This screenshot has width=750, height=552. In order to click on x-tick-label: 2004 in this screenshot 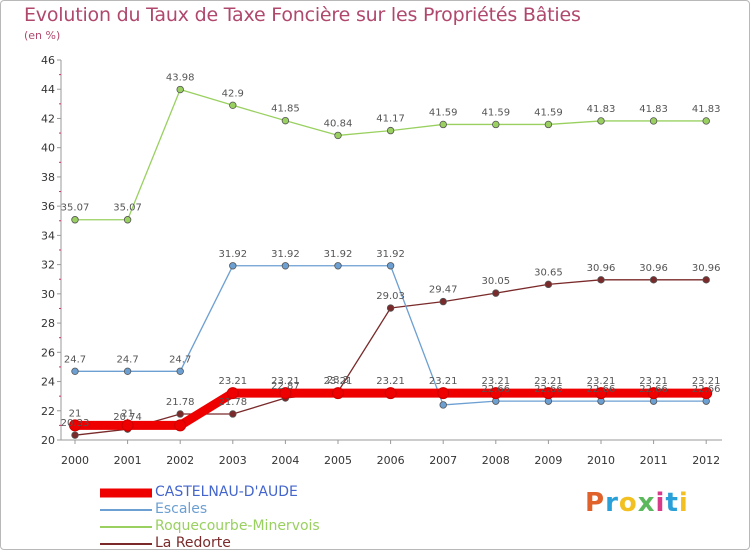, I will do `click(285, 460)`.